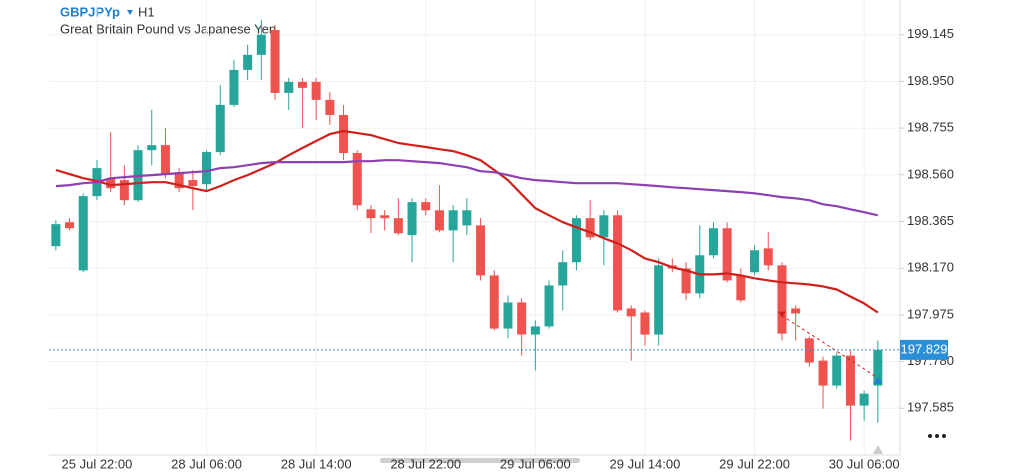 This screenshot has height=473, width=1024. What do you see at coordinates (467, 188) in the screenshot?
I see `moving-average-line` at bounding box center [467, 188].